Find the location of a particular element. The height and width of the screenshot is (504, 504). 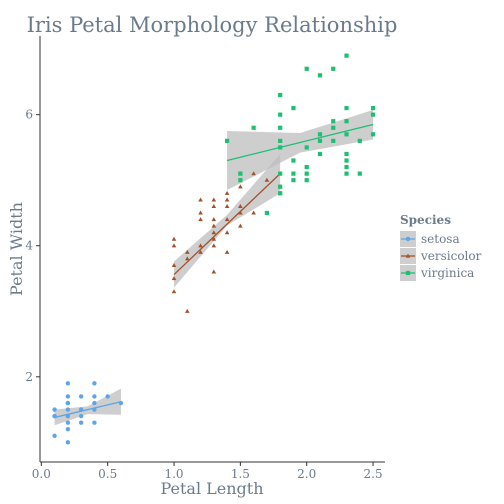

x-axis-ticks: 0.0 0.5 1.0 1.5 2.0 2.5 is located at coordinates (207, 471).